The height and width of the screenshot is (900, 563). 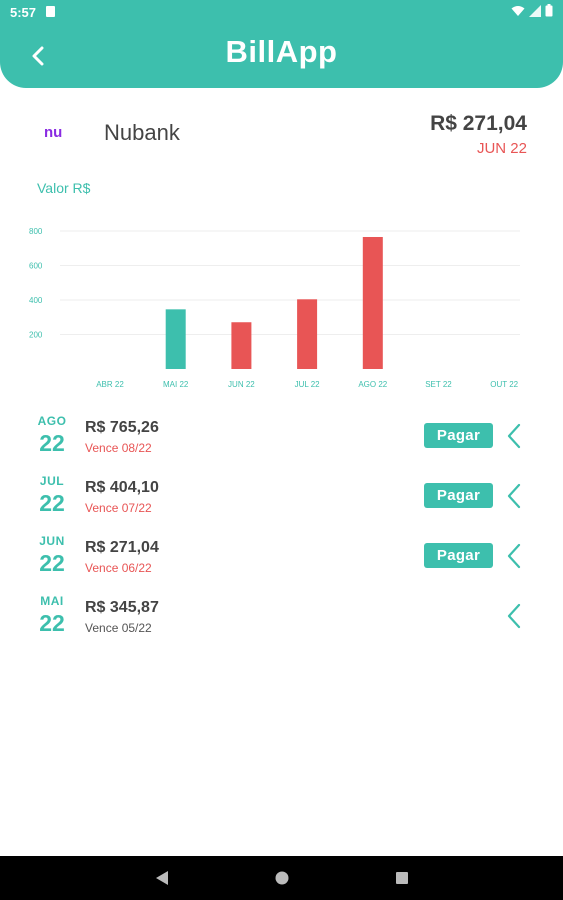 What do you see at coordinates (281, 620) in the screenshot?
I see `bill-row: MAI 22 R$ 345,87 Vence 05/22` at bounding box center [281, 620].